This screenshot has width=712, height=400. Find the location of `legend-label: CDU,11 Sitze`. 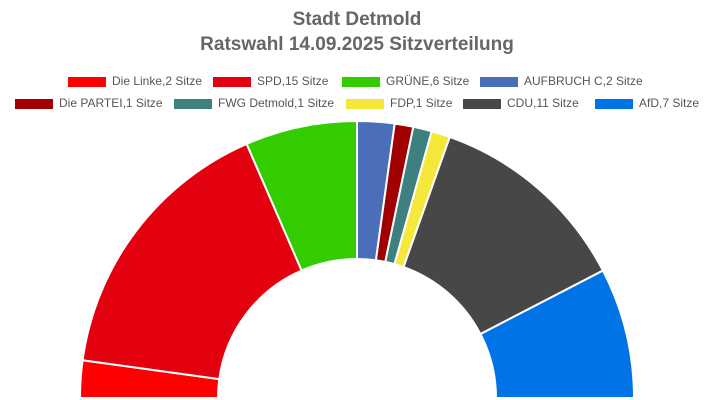

legend-label: CDU,11 Sitze is located at coordinates (543, 103).